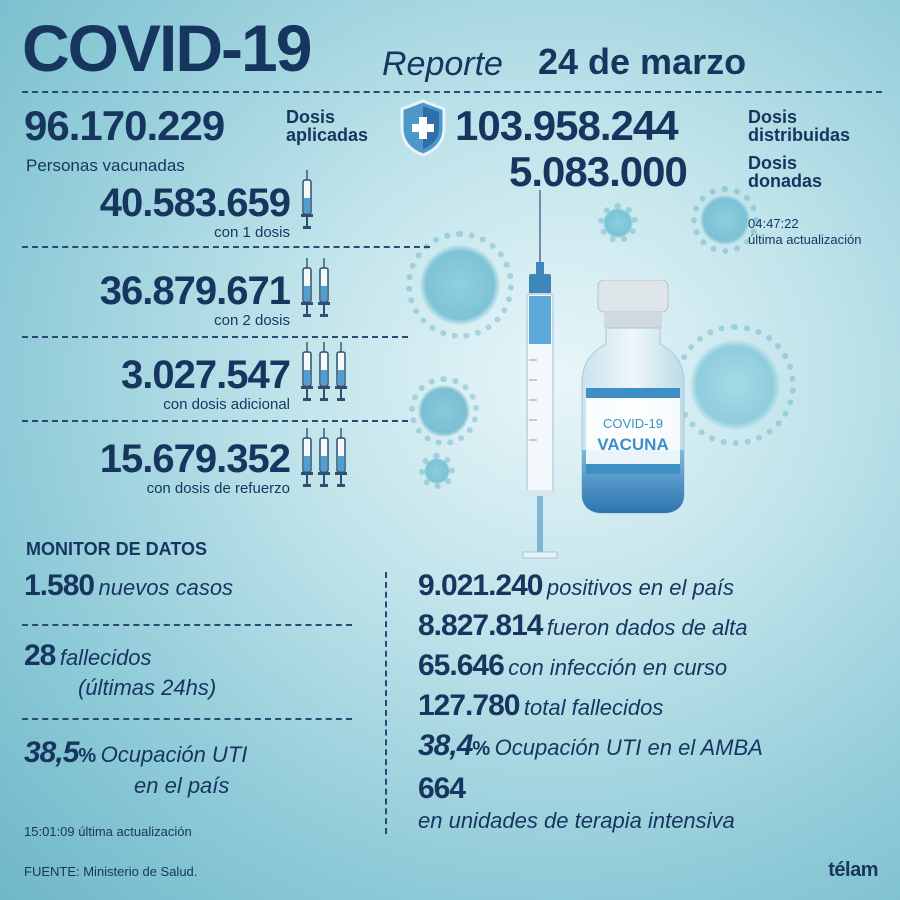  What do you see at coordinates (576, 585) in the screenshot?
I see `total-row: 9.021.240 positivos en el país` at bounding box center [576, 585].